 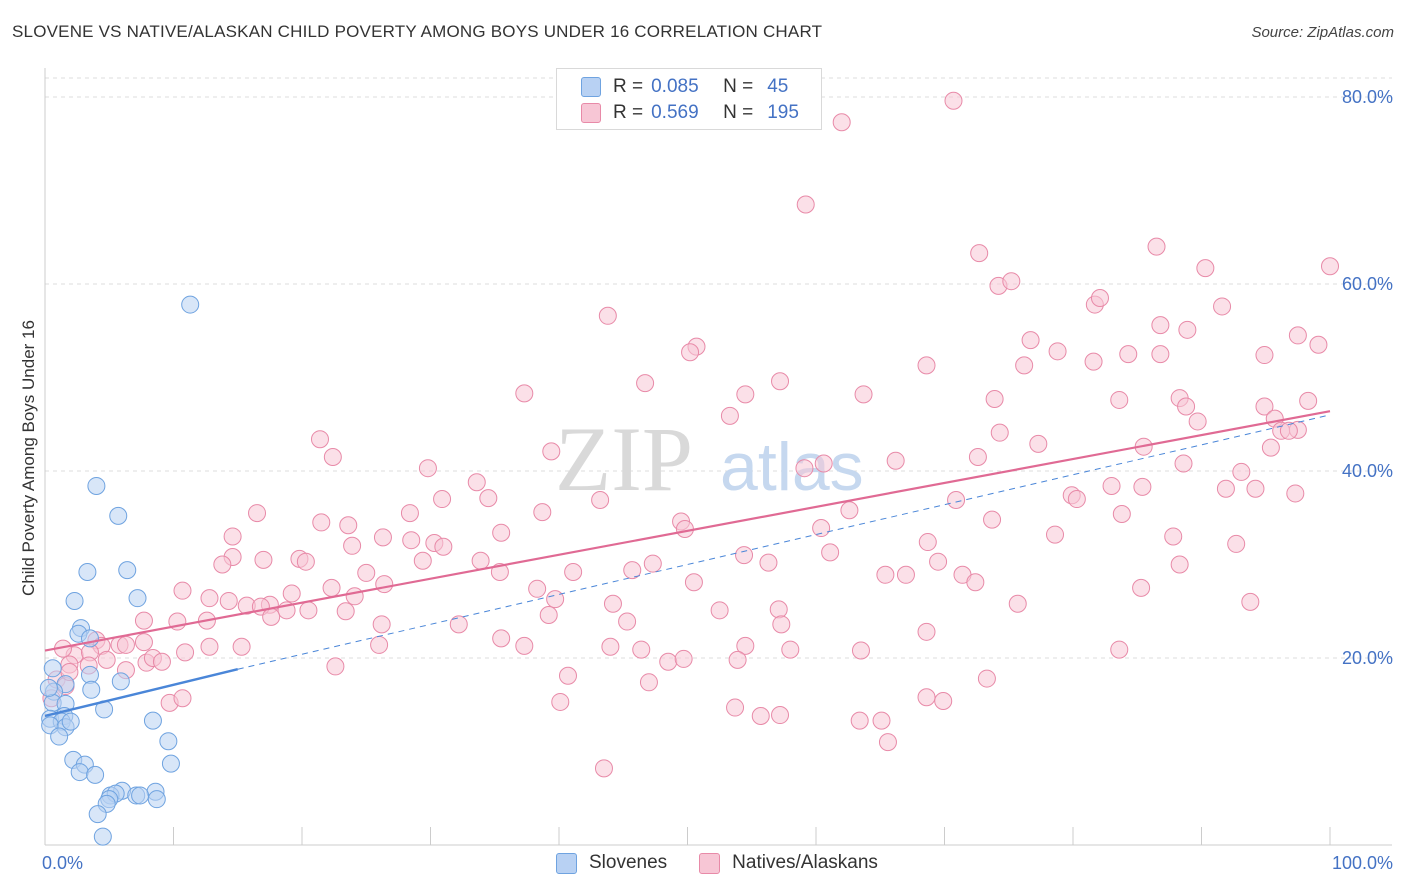 I want to click on slovenes-r-value: 0.085, so click(x=675, y=86).